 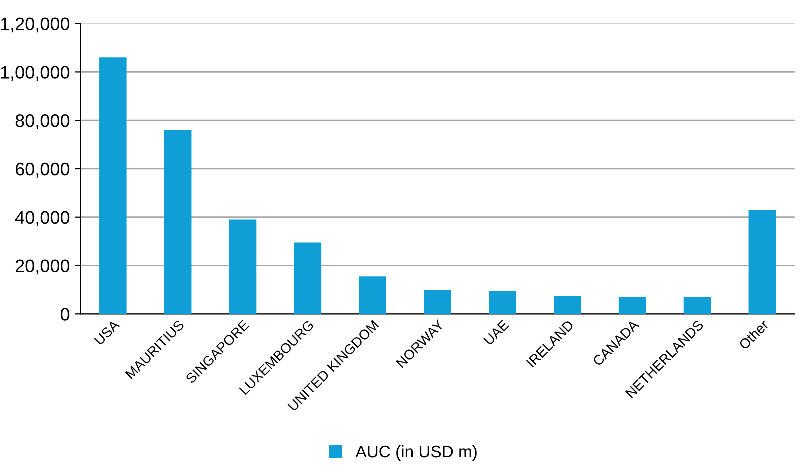 What do you see at coordinates (42, 218) in the screenshot?
I see `y-tick-label: 40,000` at bounding box center [42, 218].